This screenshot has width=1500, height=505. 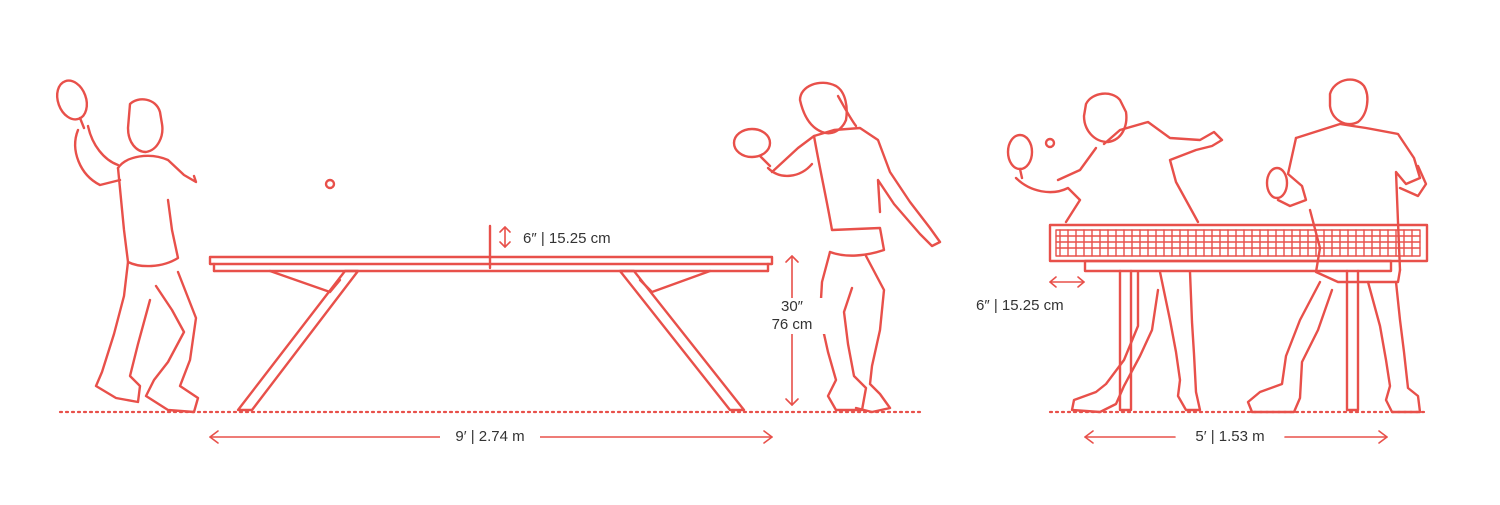 I want to click on player-right-figure, so click(x=837, y=247).